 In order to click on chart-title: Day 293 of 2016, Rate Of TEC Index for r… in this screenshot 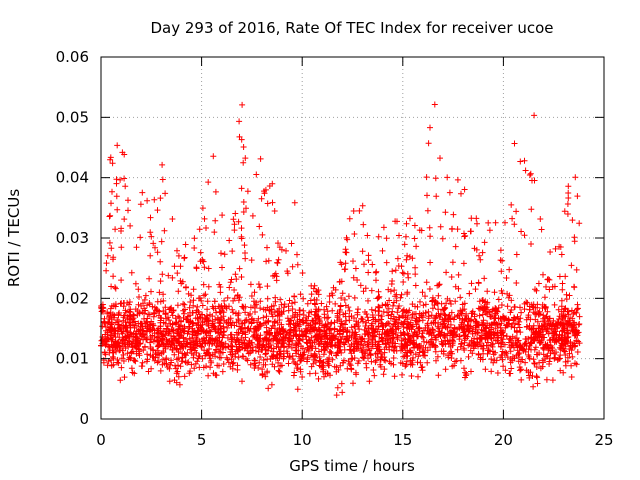, I will do `click(352, 28)`.